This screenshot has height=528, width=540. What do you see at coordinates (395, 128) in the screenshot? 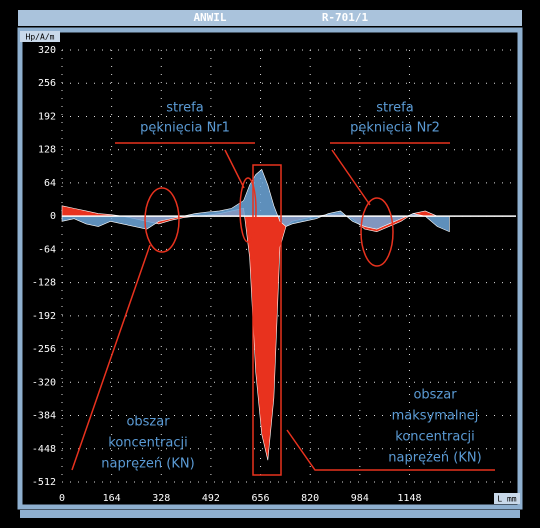
I see `annotation: pęknięcia Nr2` at bounding box center [395, 128].